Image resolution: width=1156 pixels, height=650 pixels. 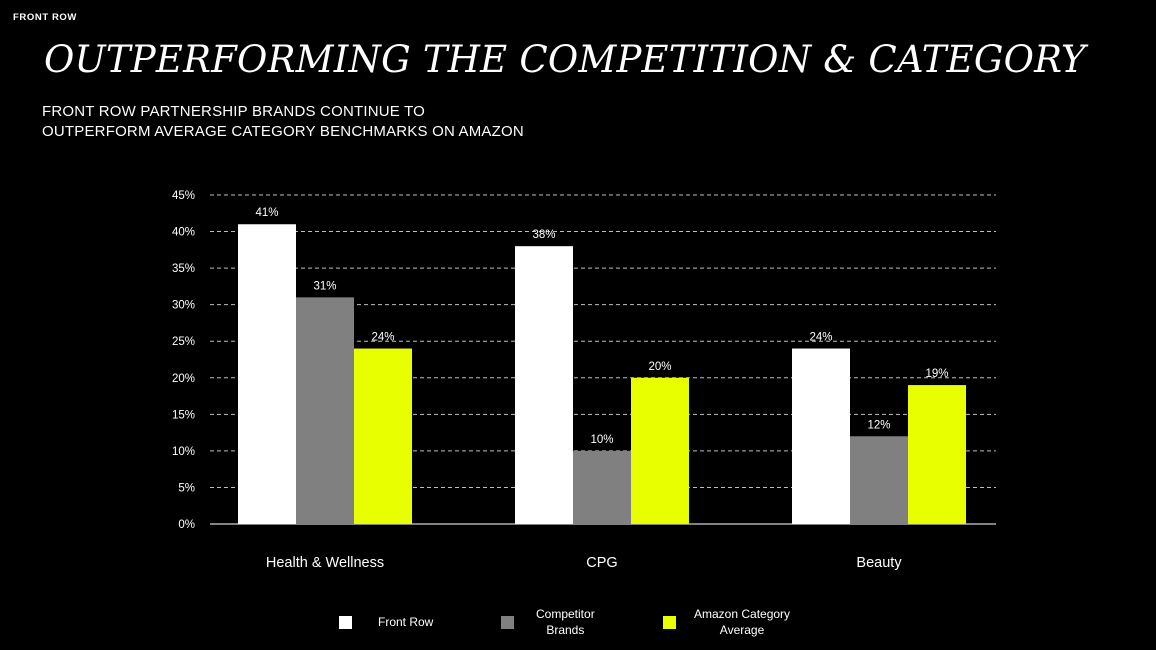 I want to click on x-category-label: Beauty, so click(x=879, y=563).